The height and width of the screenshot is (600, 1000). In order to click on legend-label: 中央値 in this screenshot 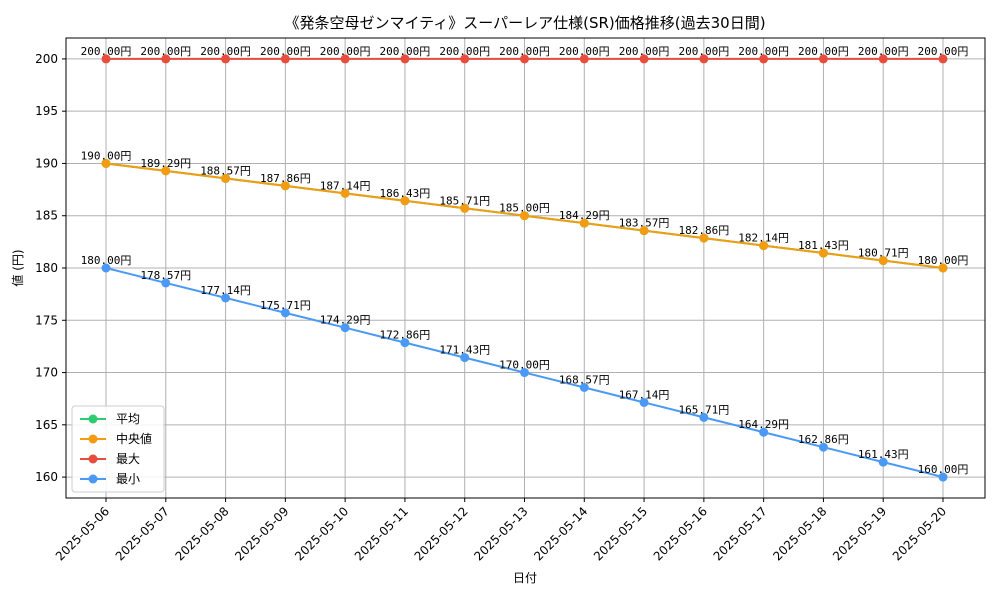, I will do `click(134, 438)`.